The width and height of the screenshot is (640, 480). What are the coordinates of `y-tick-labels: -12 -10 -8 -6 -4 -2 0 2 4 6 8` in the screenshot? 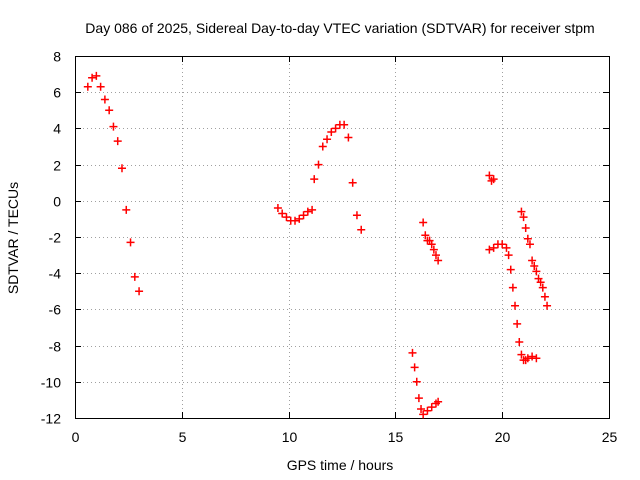 It's located at (51, 238).